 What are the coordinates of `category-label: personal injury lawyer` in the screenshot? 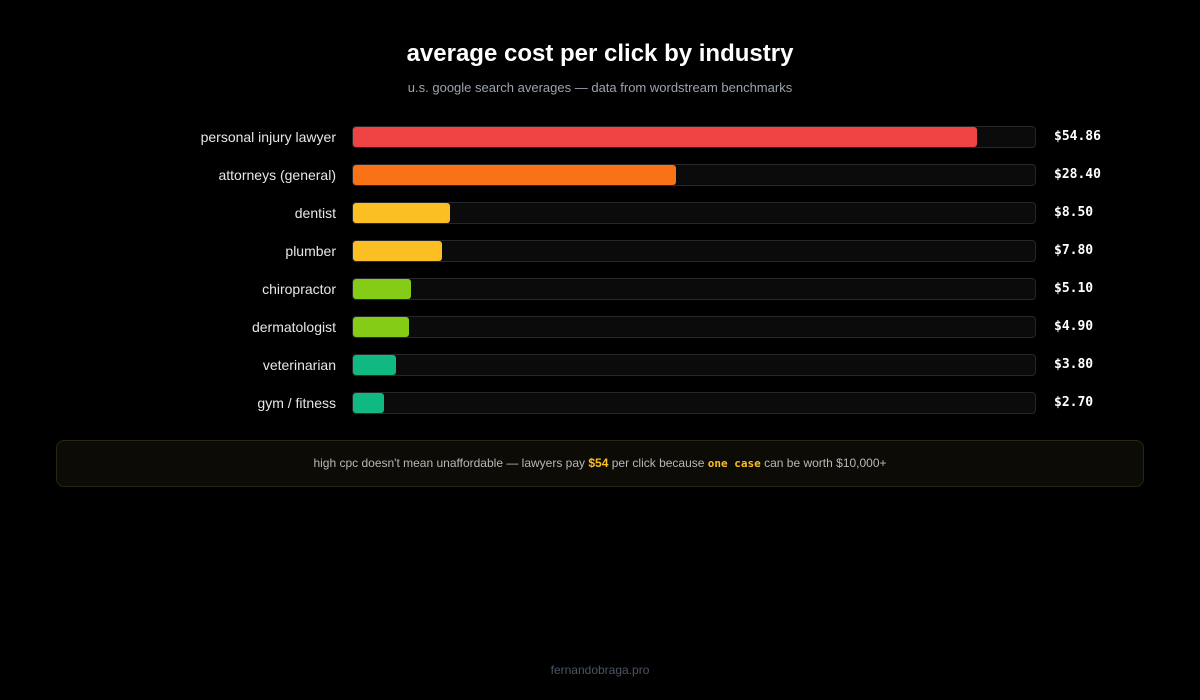 It's located at (268, 137).